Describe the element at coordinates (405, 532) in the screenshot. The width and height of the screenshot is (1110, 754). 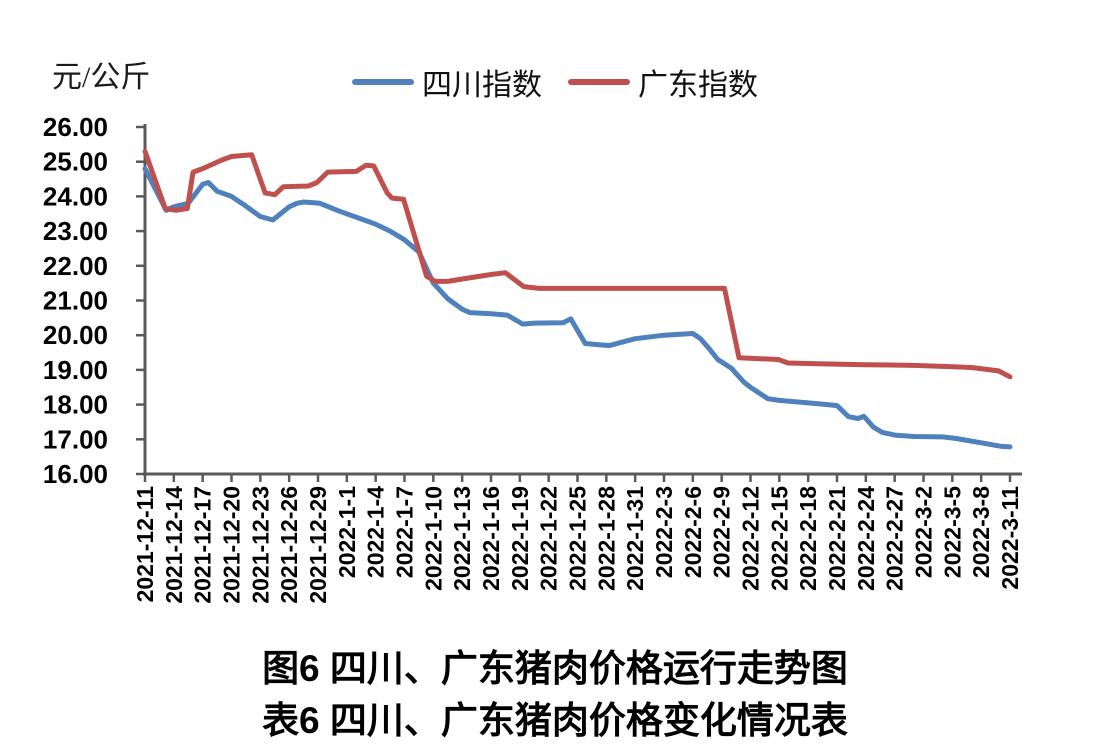
I see `svg-text: 2022-1-7` at that location.